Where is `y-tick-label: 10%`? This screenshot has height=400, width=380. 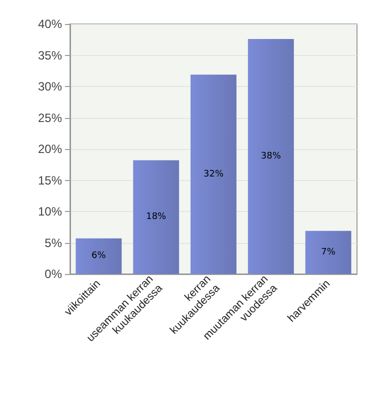
y-tick-label: 10% is located at coordinates (50, 211).